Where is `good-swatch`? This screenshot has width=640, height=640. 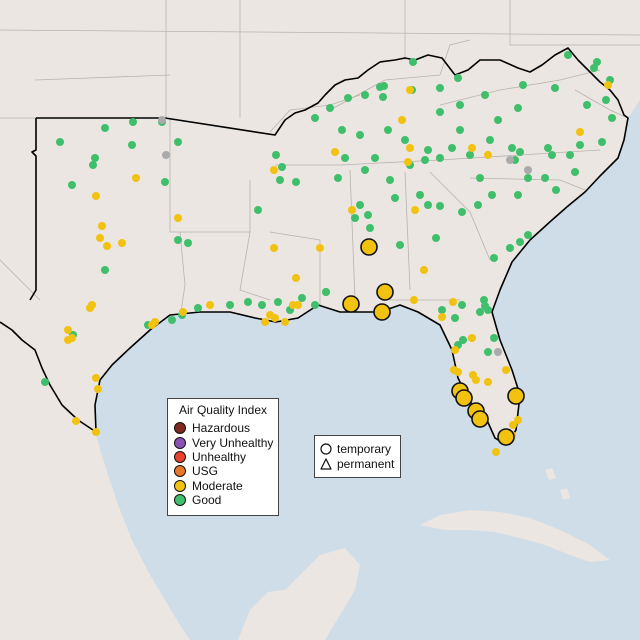 good-swatch is located at coordinates (180, 500).